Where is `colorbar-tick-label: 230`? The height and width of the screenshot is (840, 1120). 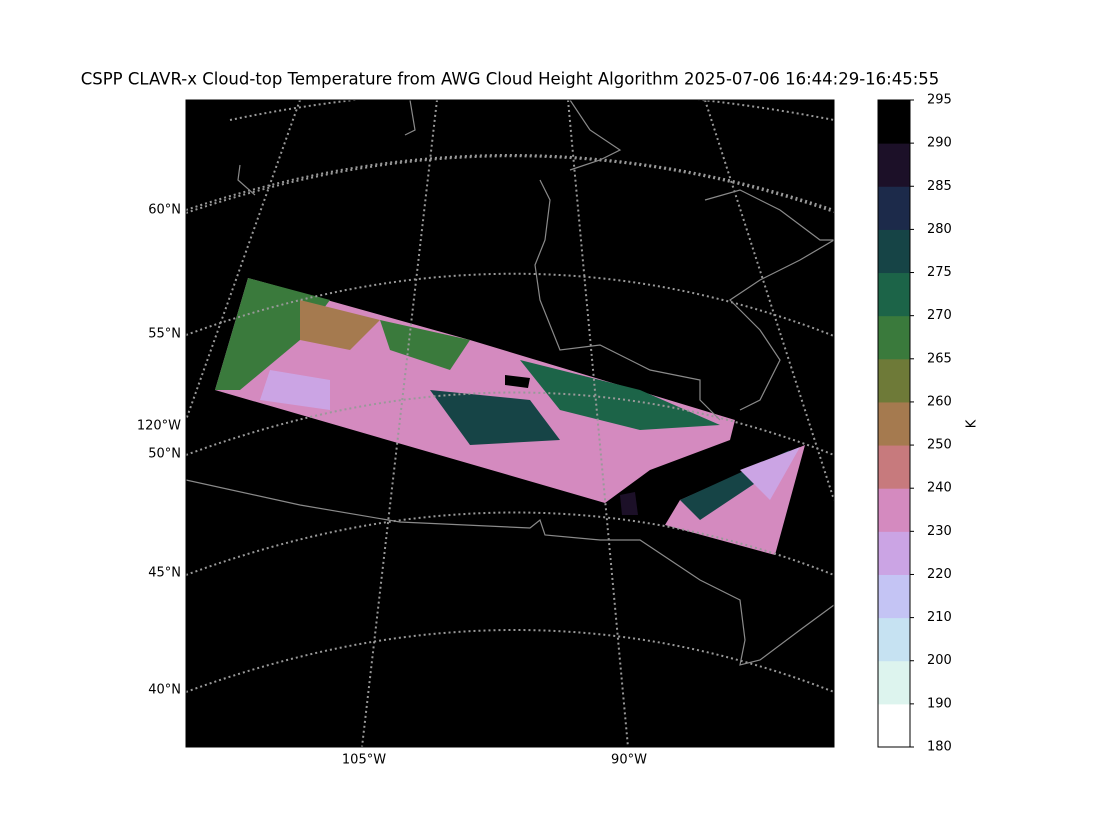
colorbar-tick-label: 230 is located at coordinates (939, 531).